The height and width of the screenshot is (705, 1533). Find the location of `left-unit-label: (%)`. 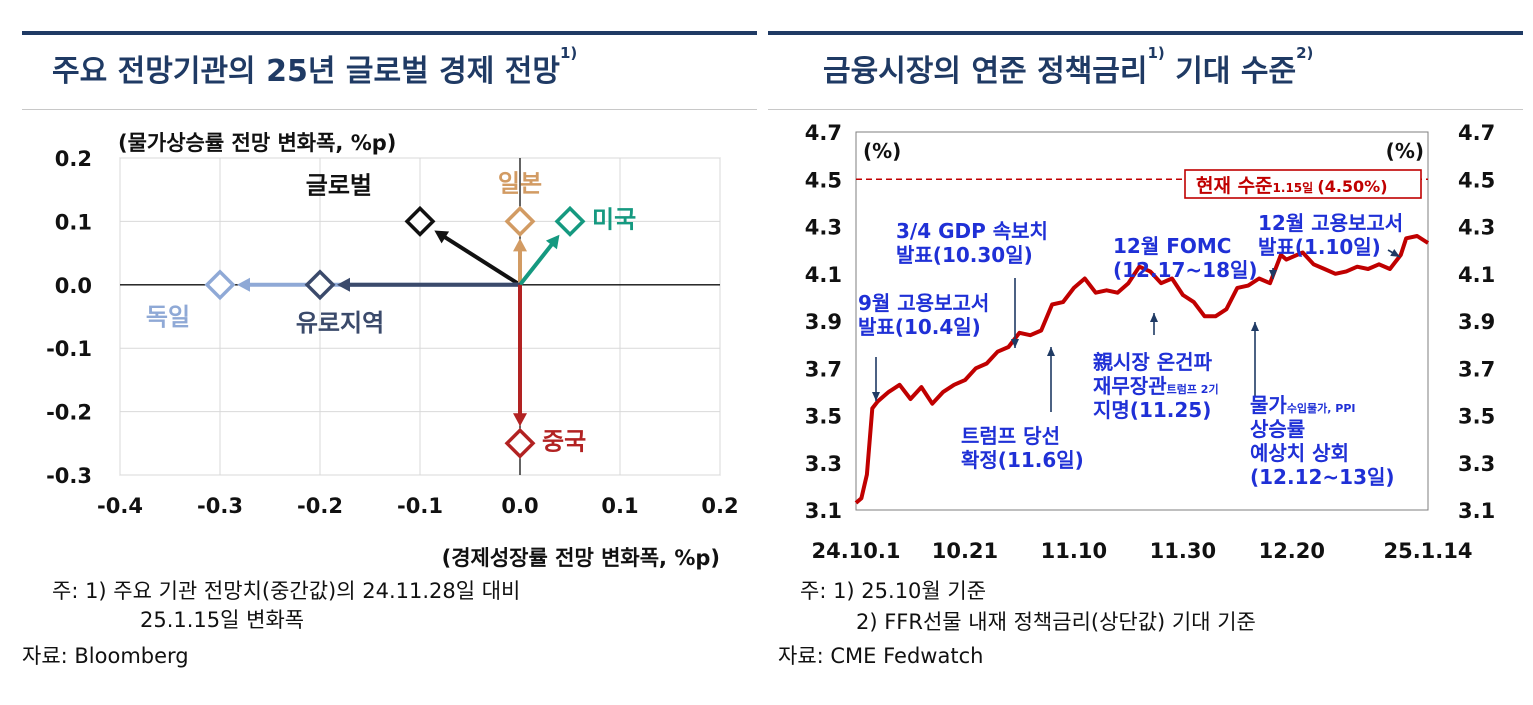

left-unit-label: (%) is located at coordinates (882, 151).